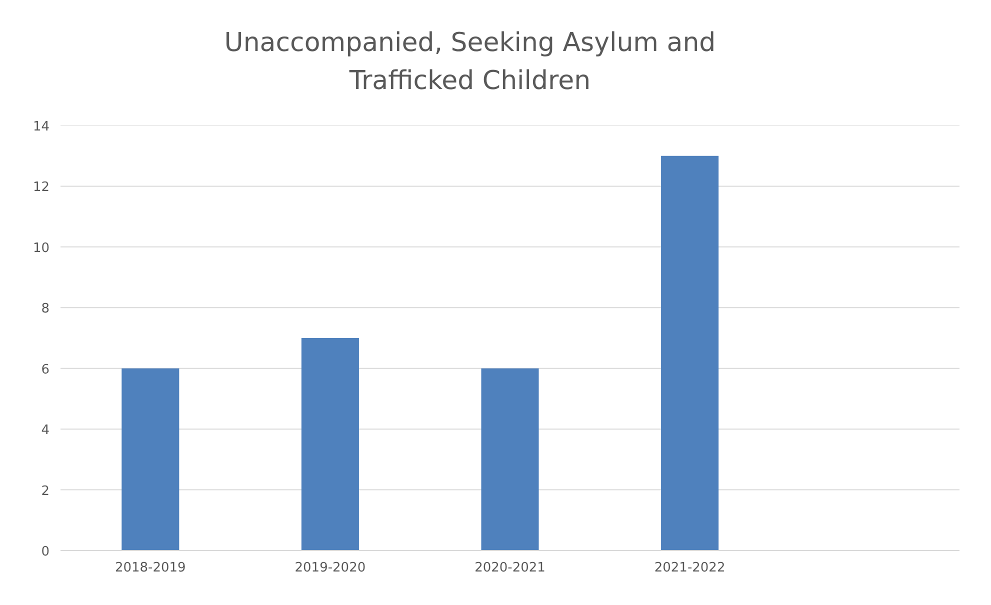 This screenshot has width=991, height=605. Describe the element at coordinates (41, 188) in the screenshot. I see `y-tick-label: 12` at that location.